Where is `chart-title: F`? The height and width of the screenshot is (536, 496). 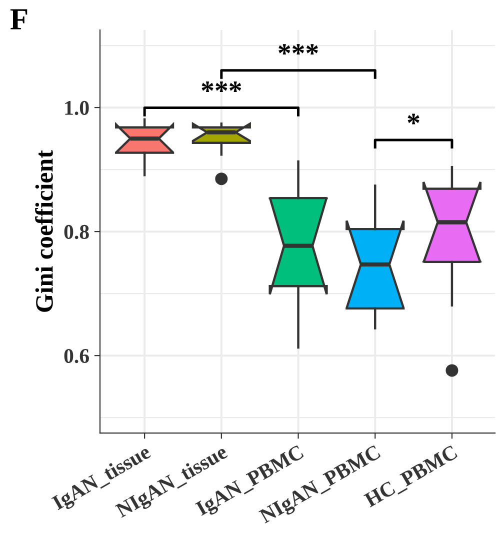 chart-title: F is located at coordinates (19, 19).